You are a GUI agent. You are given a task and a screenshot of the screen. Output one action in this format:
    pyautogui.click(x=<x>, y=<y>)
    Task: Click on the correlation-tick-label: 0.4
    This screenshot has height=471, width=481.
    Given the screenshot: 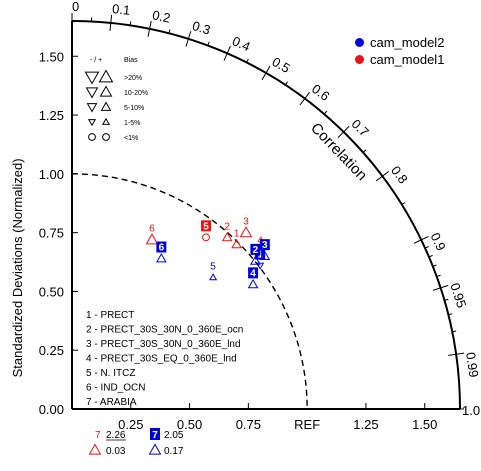 What is the action you would take?
    pyautogui.click(x=241, y=43)
    